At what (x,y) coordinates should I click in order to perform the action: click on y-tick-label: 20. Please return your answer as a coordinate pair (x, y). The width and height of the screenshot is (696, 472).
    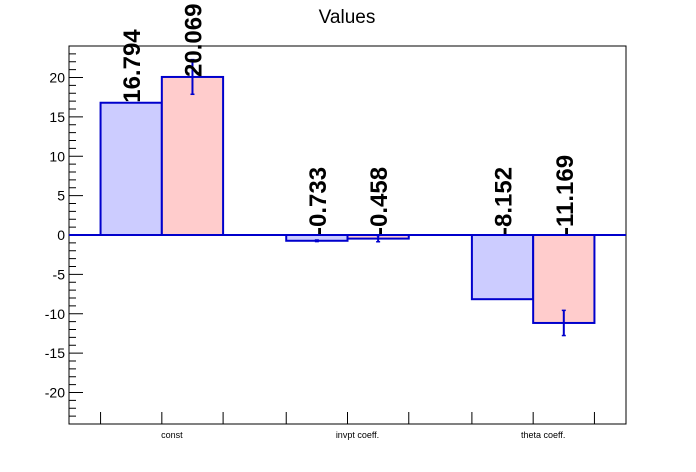
    Looking at the image, I should click on (57, 78).